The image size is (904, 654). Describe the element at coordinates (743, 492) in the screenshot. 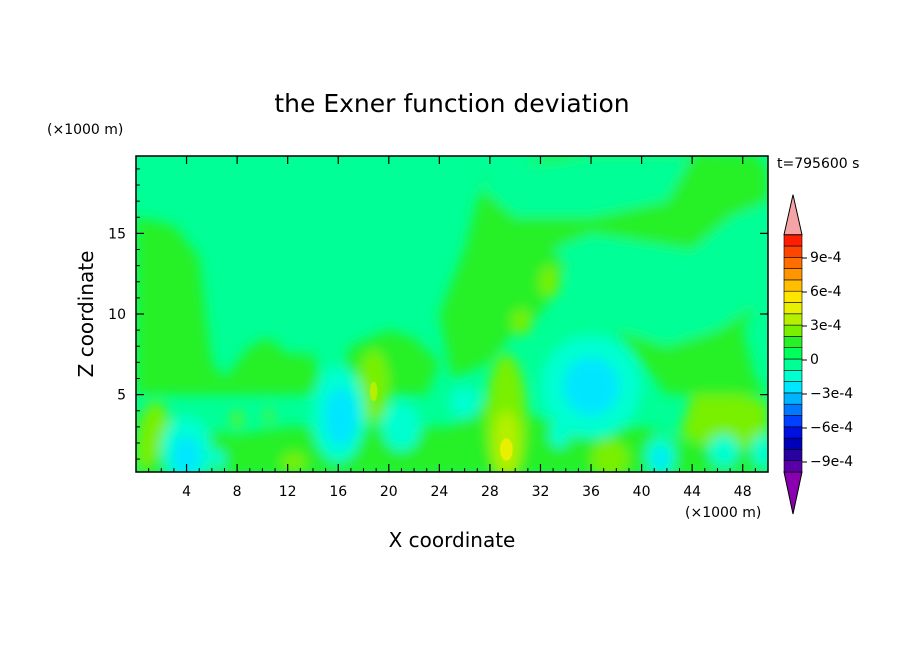

I see `x-tick-label: 48` at that location.